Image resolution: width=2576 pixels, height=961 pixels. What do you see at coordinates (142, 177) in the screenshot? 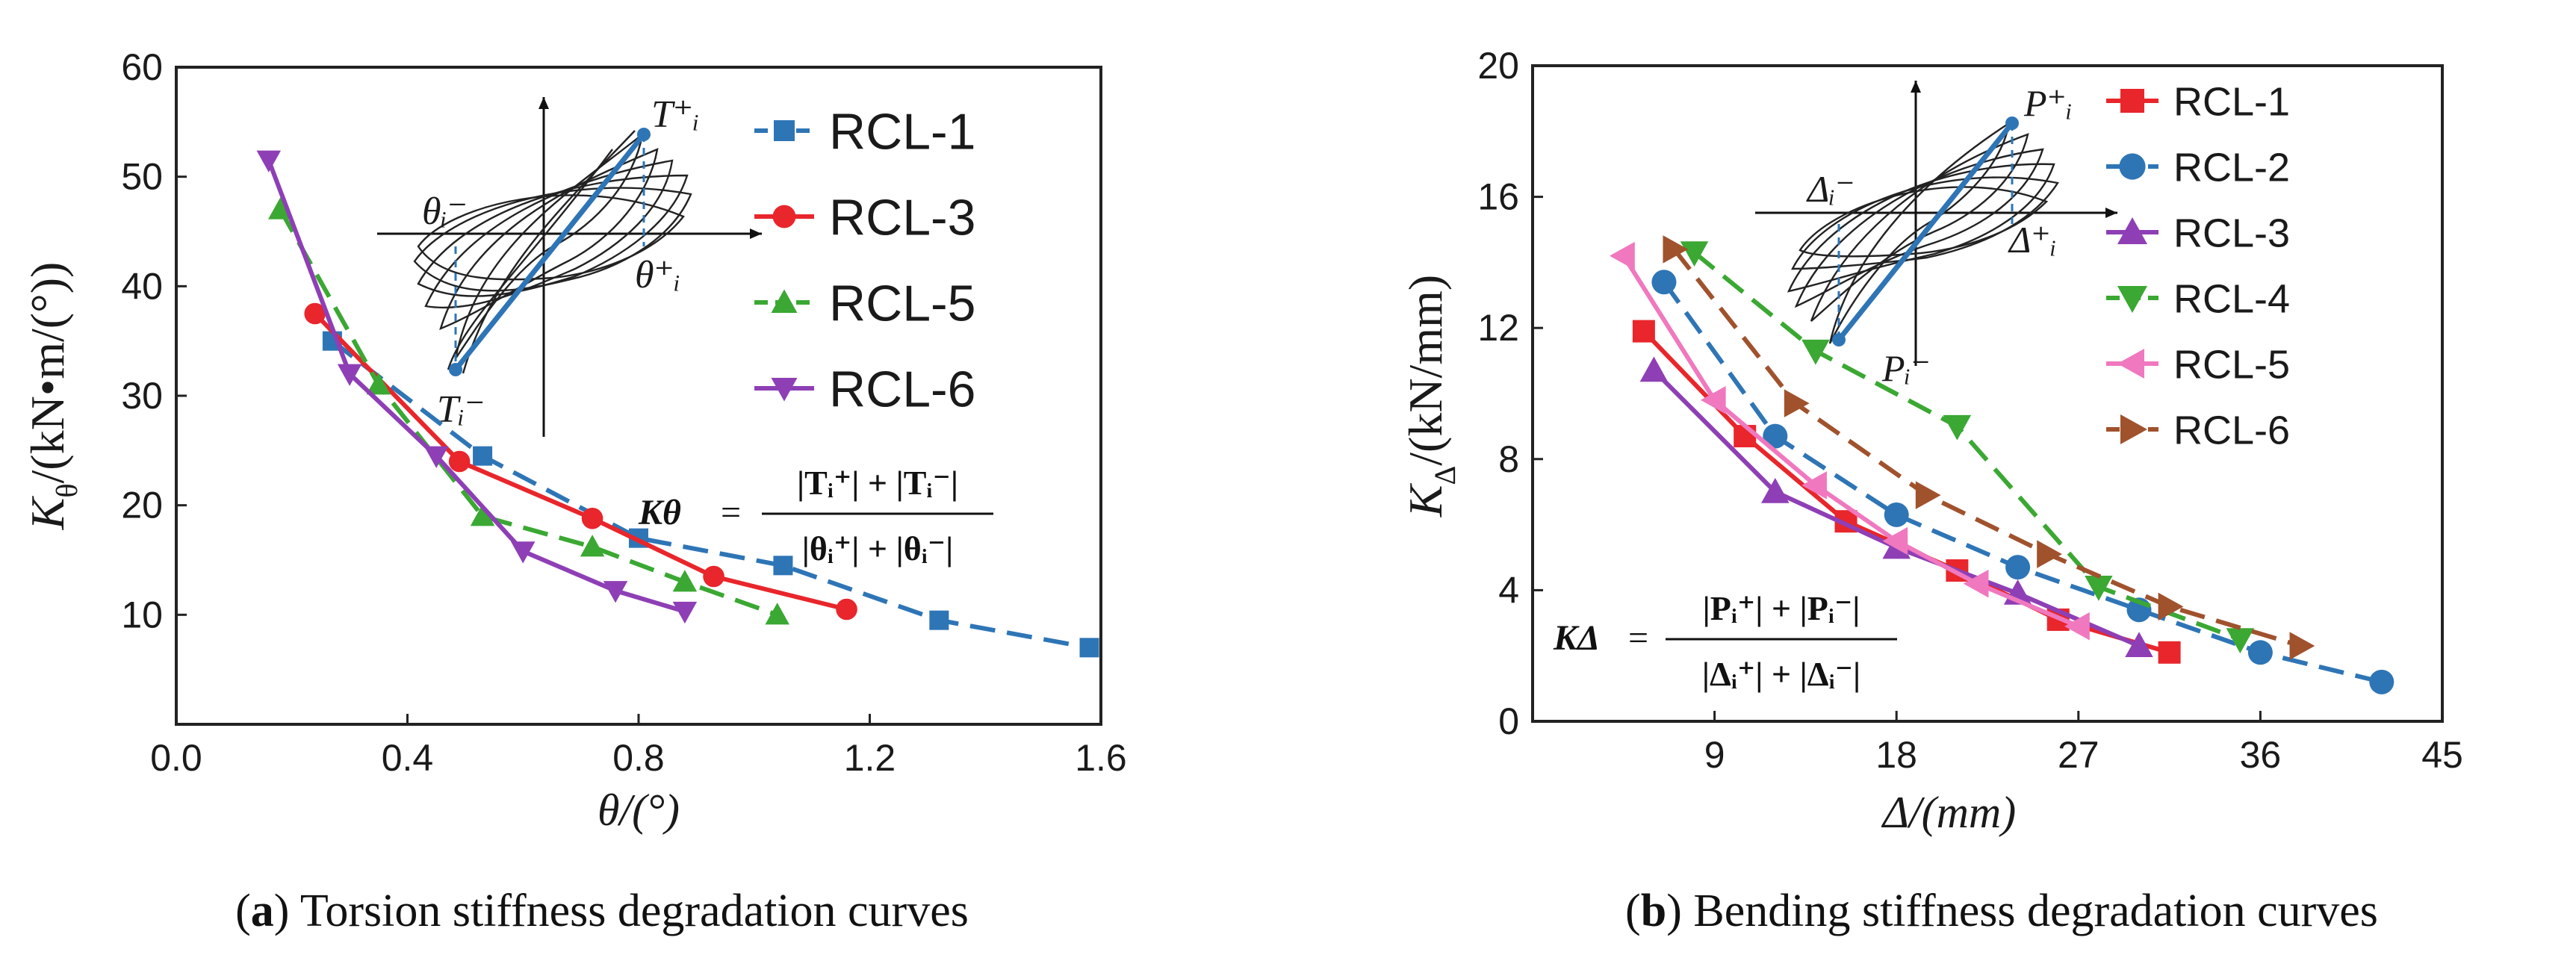
I see `y-tick-label: 50` at bounding box center [142, 177].